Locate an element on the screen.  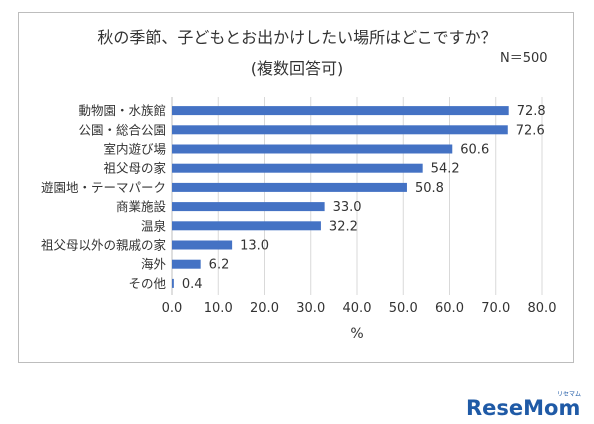
logo-ruby: リセマム is located at coordinates (569, 394).